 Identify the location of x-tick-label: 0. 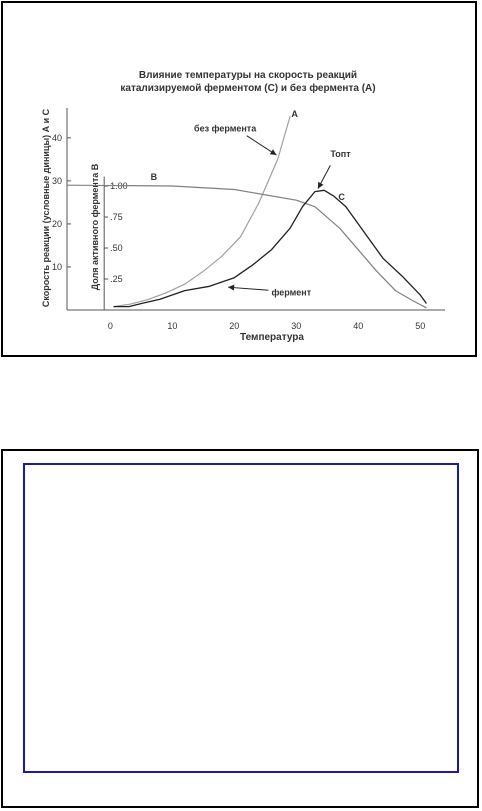
(110, 326).